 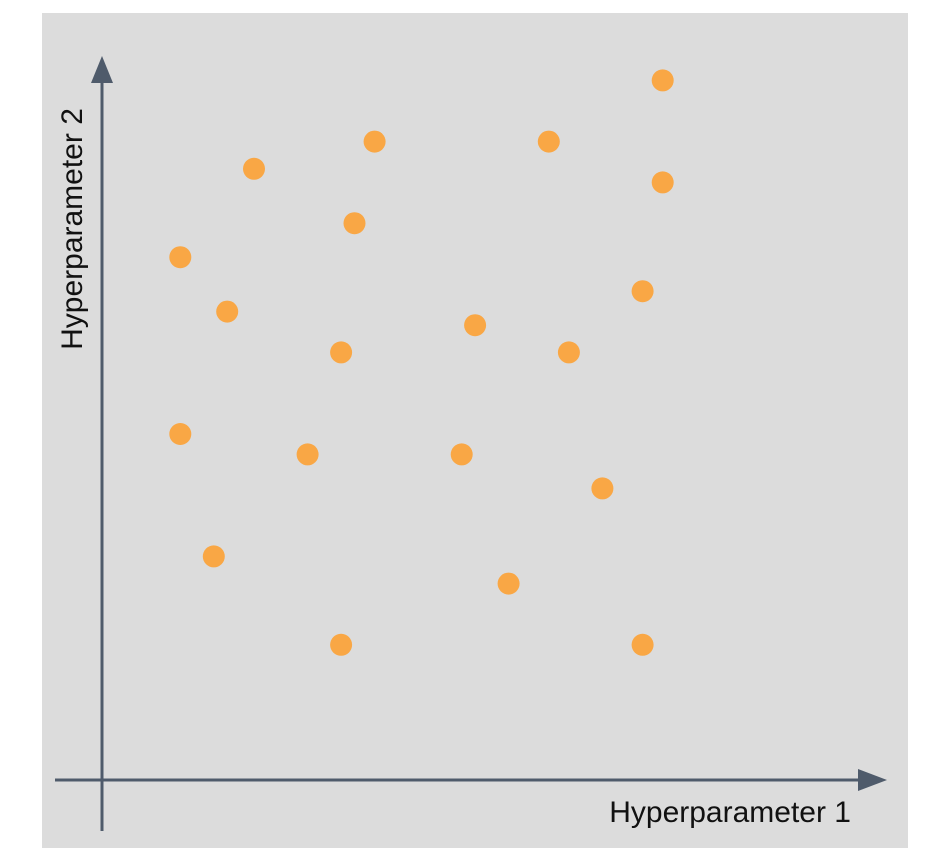 What do you see at coordinates (102, 69) in the screenshot?
I see `y-axis-arrowhead` at bounding box center [102, 69].